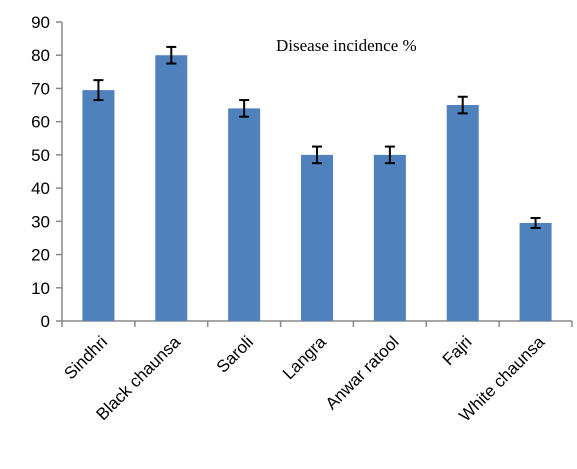  I want to click on bar-langra, so click(317, 238).